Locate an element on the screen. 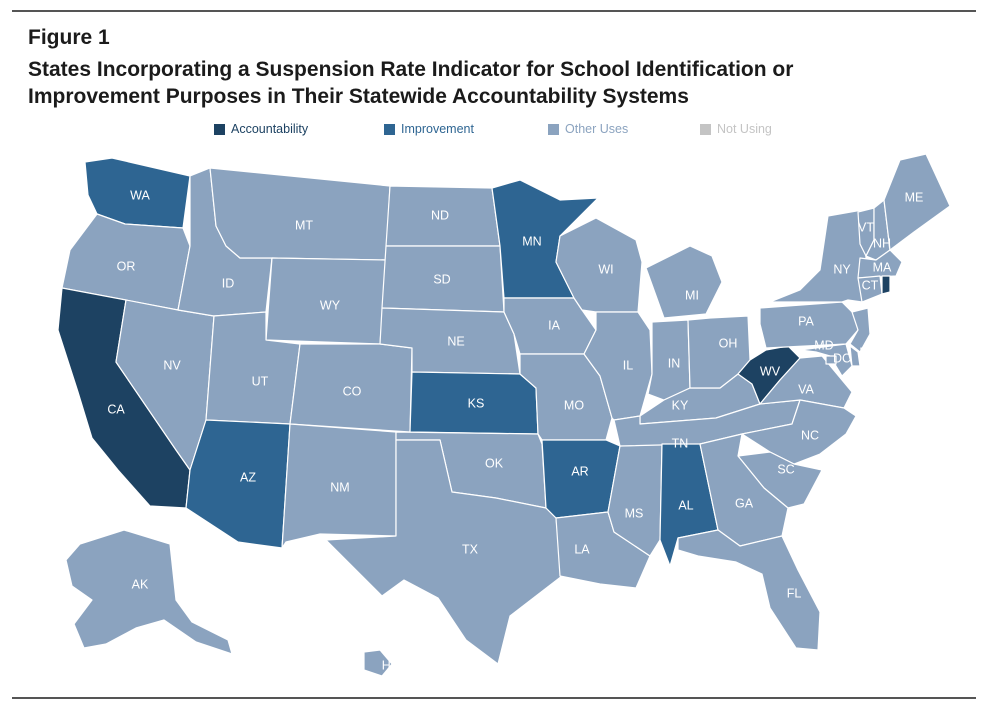 This screenshot has width=1000, height=712. state-label-al: AL is located at coordinates (685, 505).